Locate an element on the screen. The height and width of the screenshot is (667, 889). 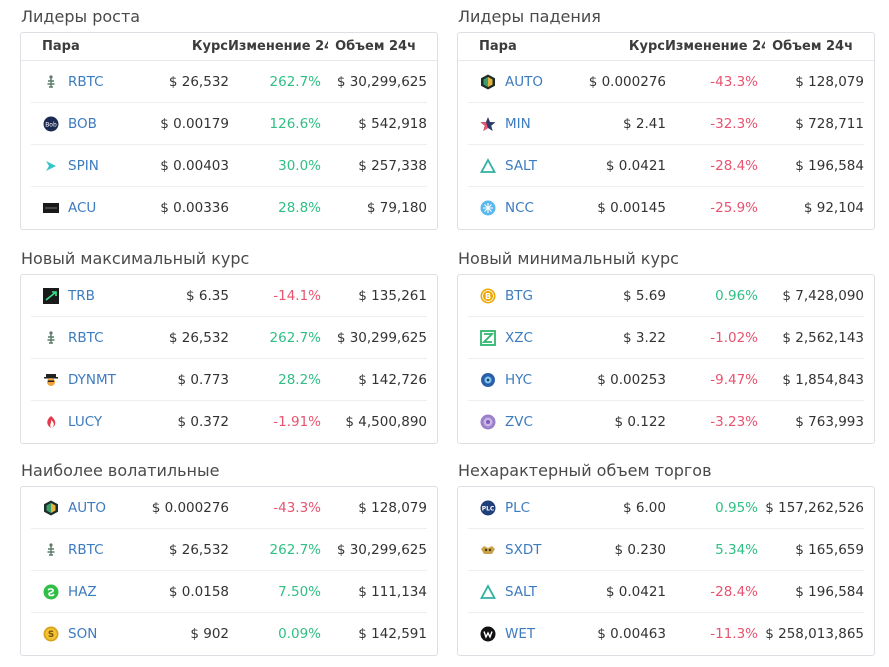
pair-cell: MIN is located at coordinates (522, 124).